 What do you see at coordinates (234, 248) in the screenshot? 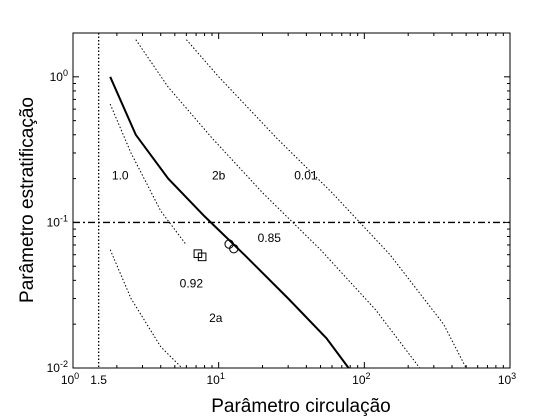
I see `circle-marker` at bounding box center [234, 248].